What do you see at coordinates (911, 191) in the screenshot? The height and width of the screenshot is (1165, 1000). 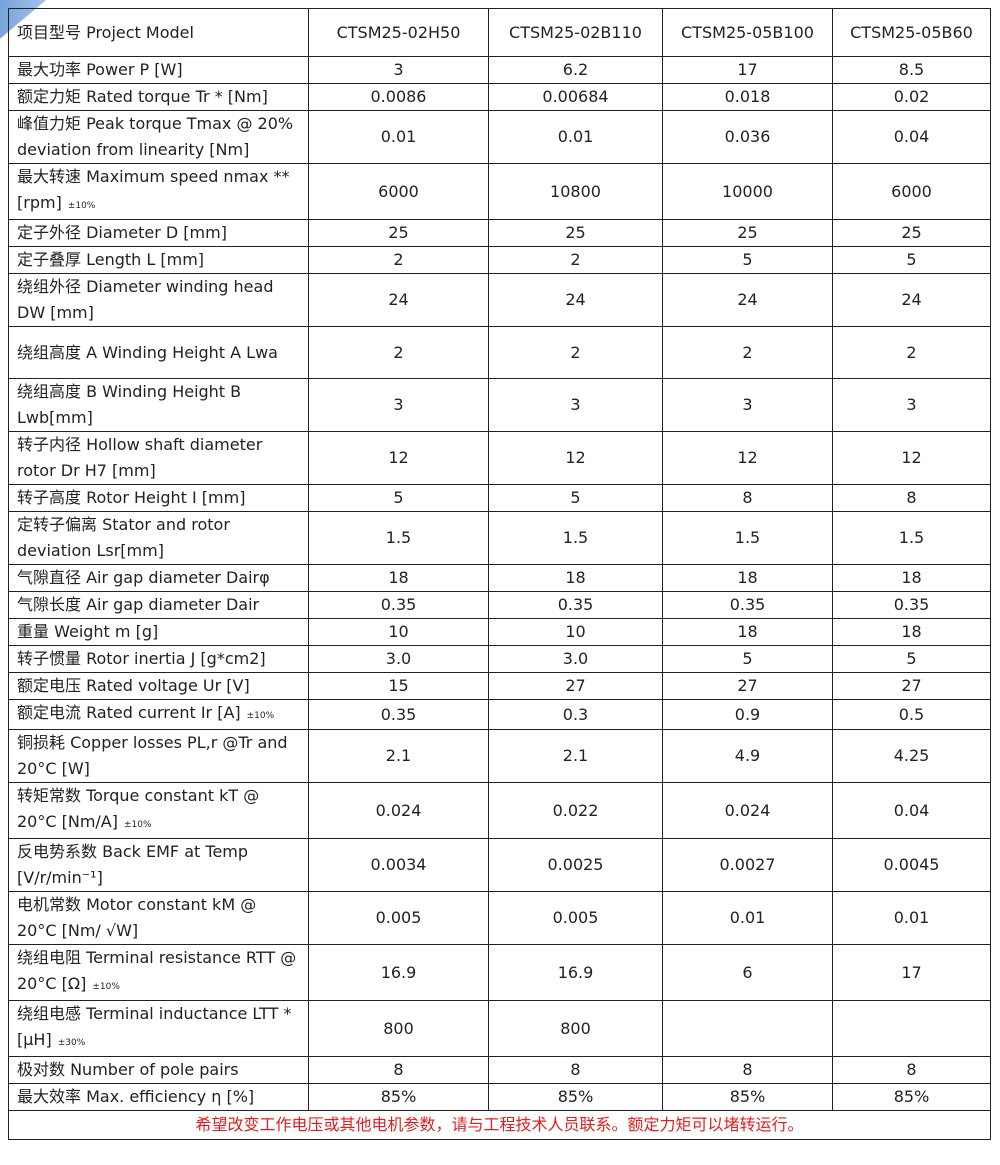 I see `cell-value: 6000` at bounding box center [911, 191].